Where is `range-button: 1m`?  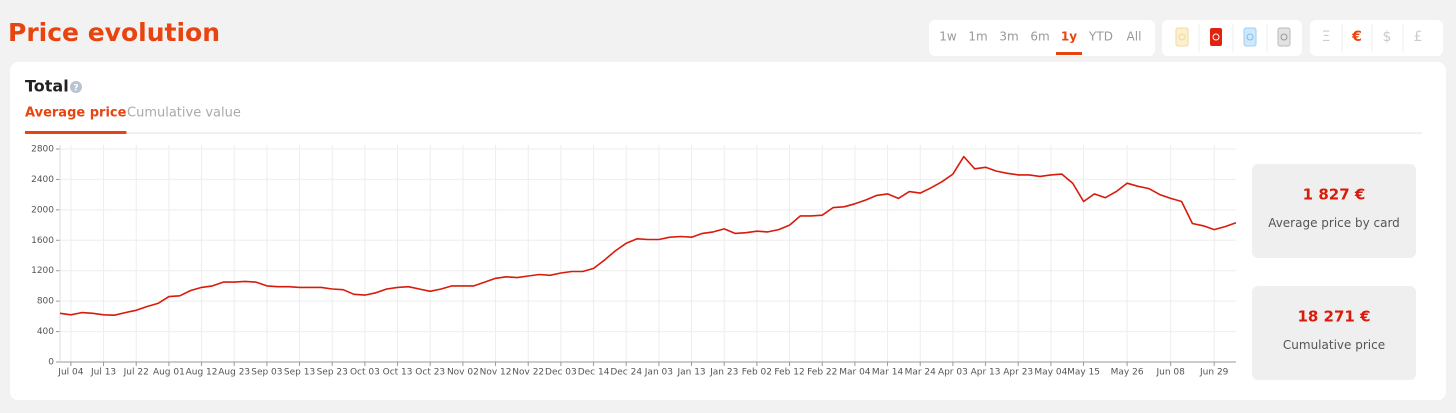 range-button: 1m is located at coordinates (977, 37).